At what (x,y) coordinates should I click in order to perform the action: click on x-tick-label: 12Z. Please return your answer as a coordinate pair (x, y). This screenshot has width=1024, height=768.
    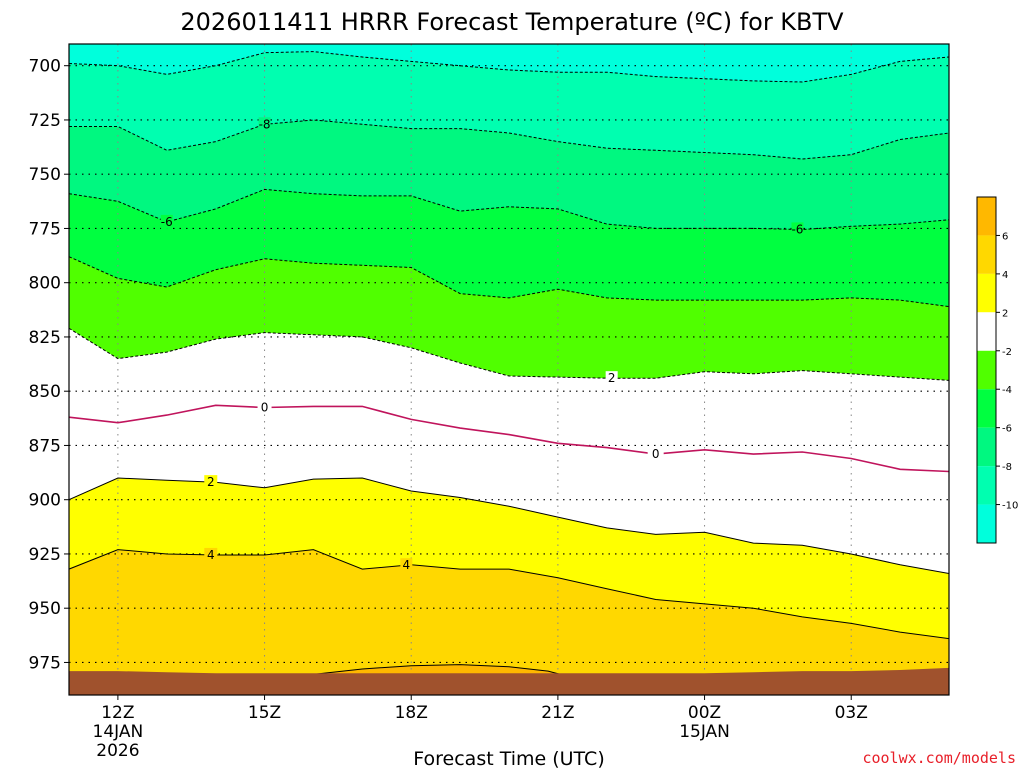
    Looking at the image, I should click on (117, 713).